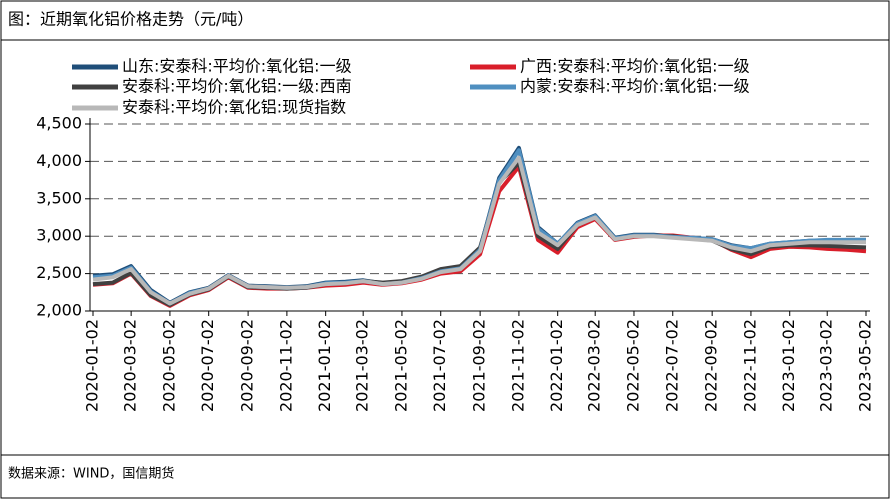 The height and width of the screenshot is (500, 891). I want to click on x-tick-label: 2020-05-02, so click(168, 365).